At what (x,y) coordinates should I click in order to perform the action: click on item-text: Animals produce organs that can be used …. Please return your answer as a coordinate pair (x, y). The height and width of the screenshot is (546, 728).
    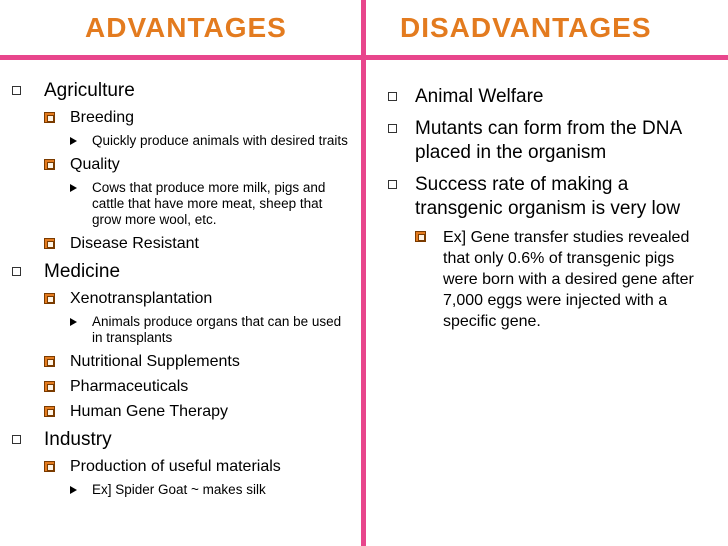
    Looking at the image, I should click on (217, 329).